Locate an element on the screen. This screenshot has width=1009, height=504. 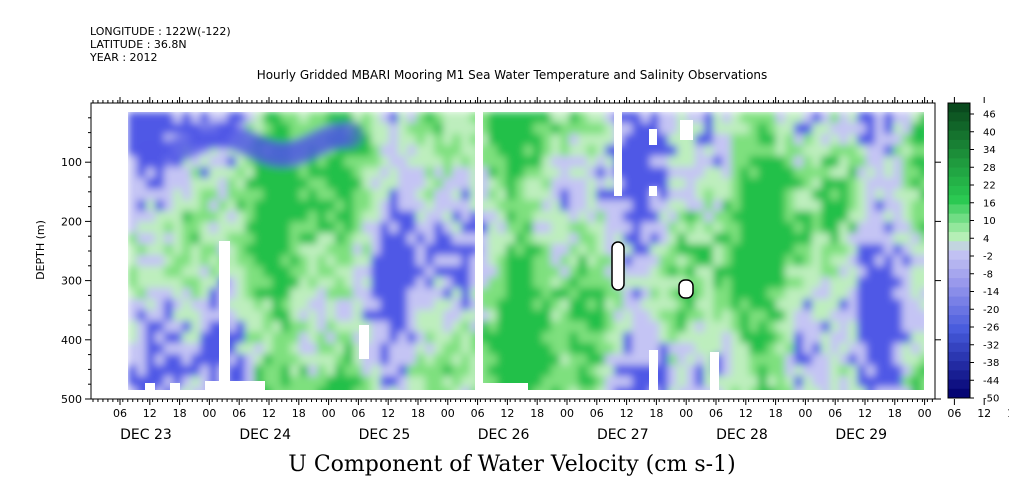
data-gap is located at coordinates (109, 251).